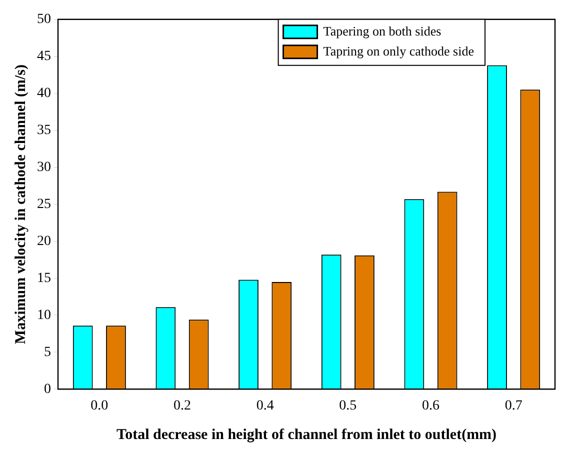  I want to click on legend-label: Tapring on only cathode side, so click(398, 50).